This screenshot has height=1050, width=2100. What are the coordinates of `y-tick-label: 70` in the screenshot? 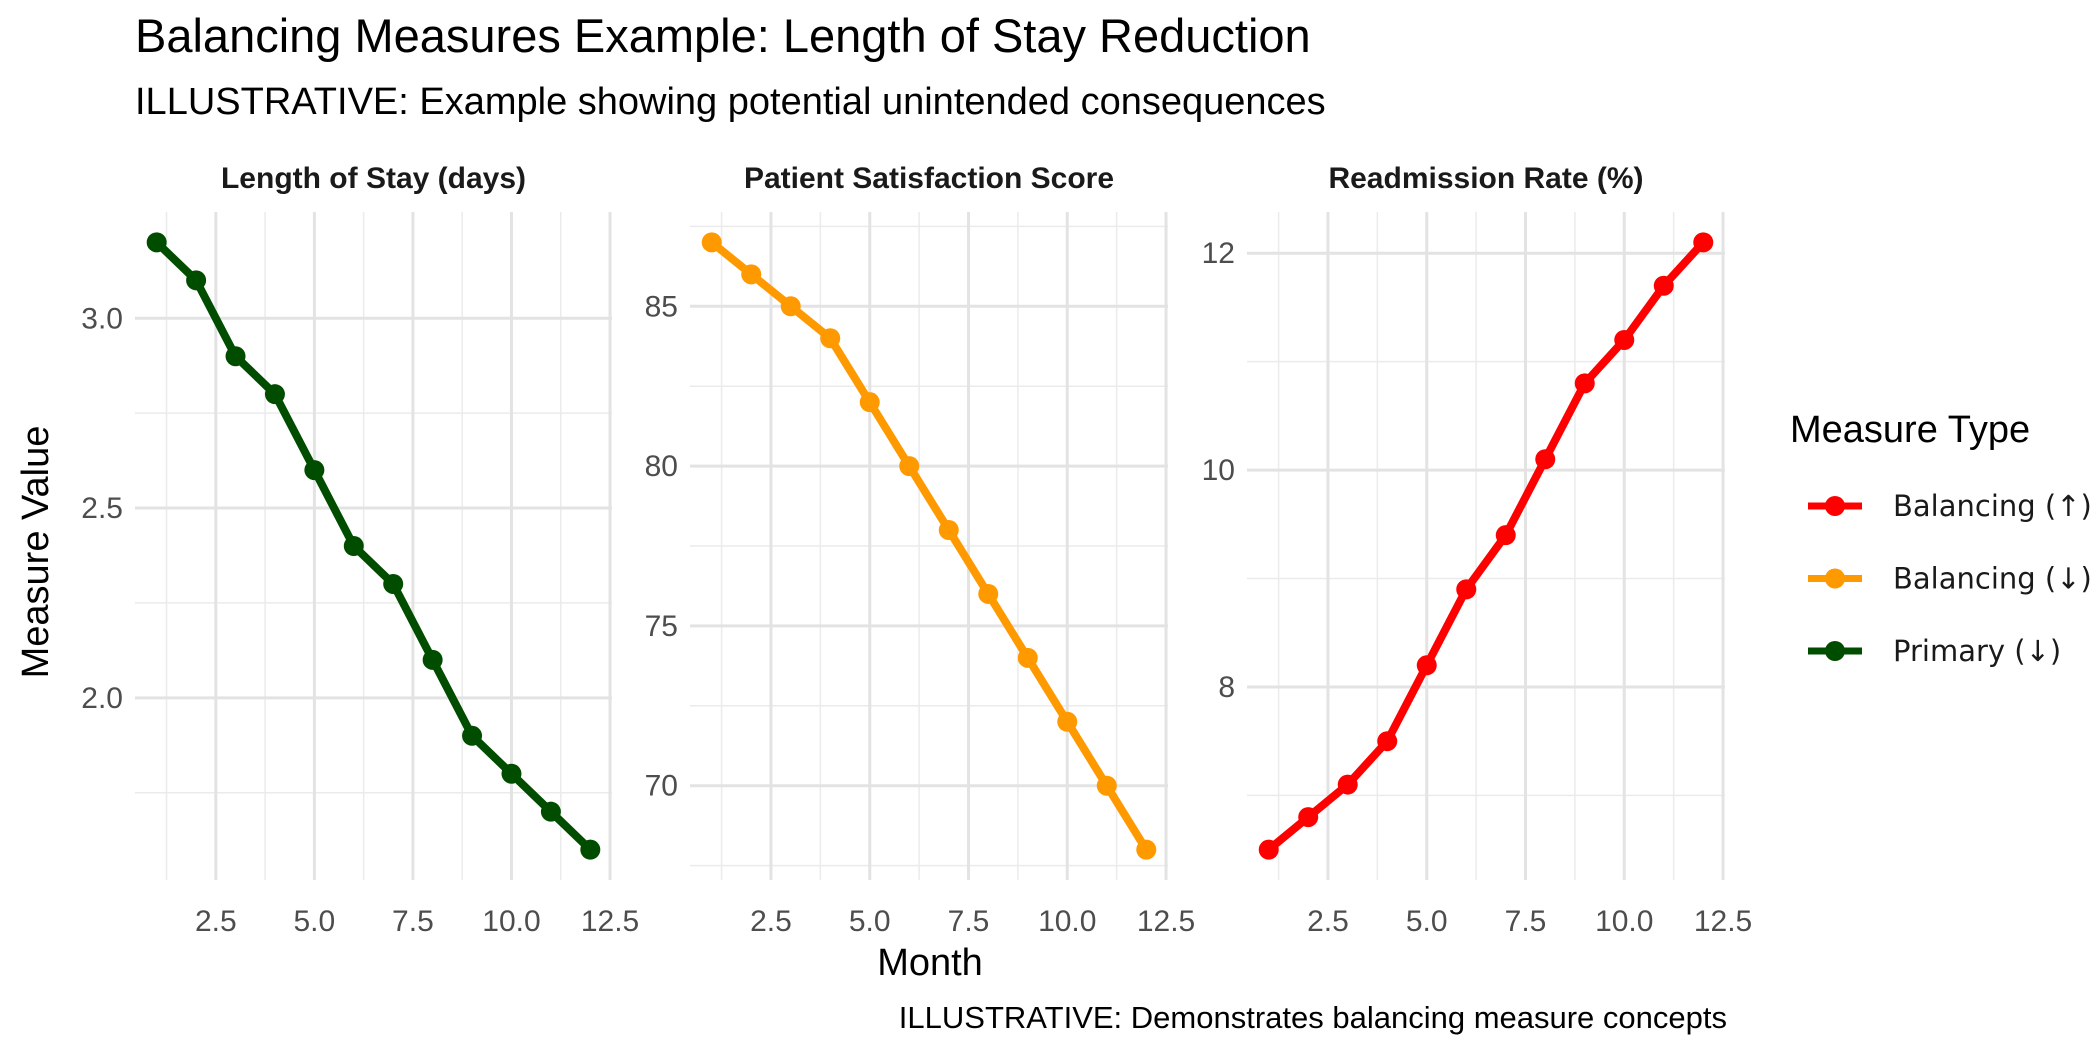 It's located at (661, 786).